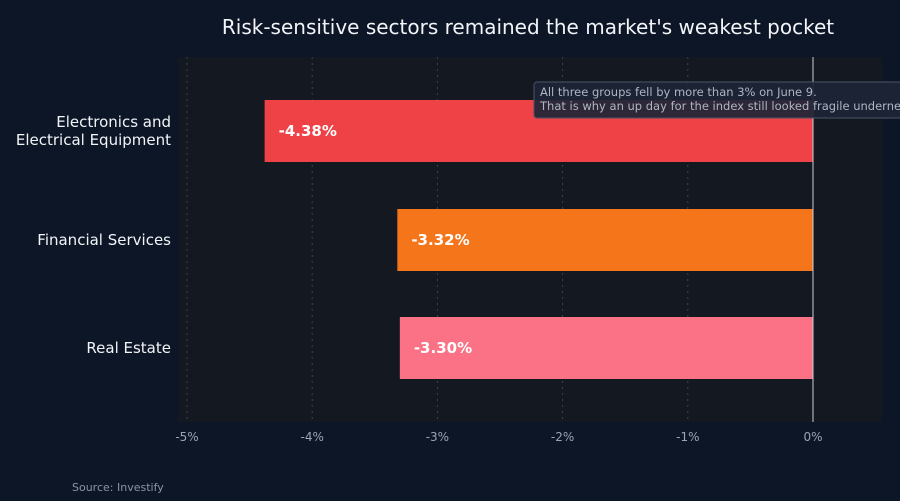 Image resolution: width=900 pixels, height=501 pixels. Describe the element at coordinates (437, 437) in the screenshot. I see `x-tick-label: -3%` at that location.